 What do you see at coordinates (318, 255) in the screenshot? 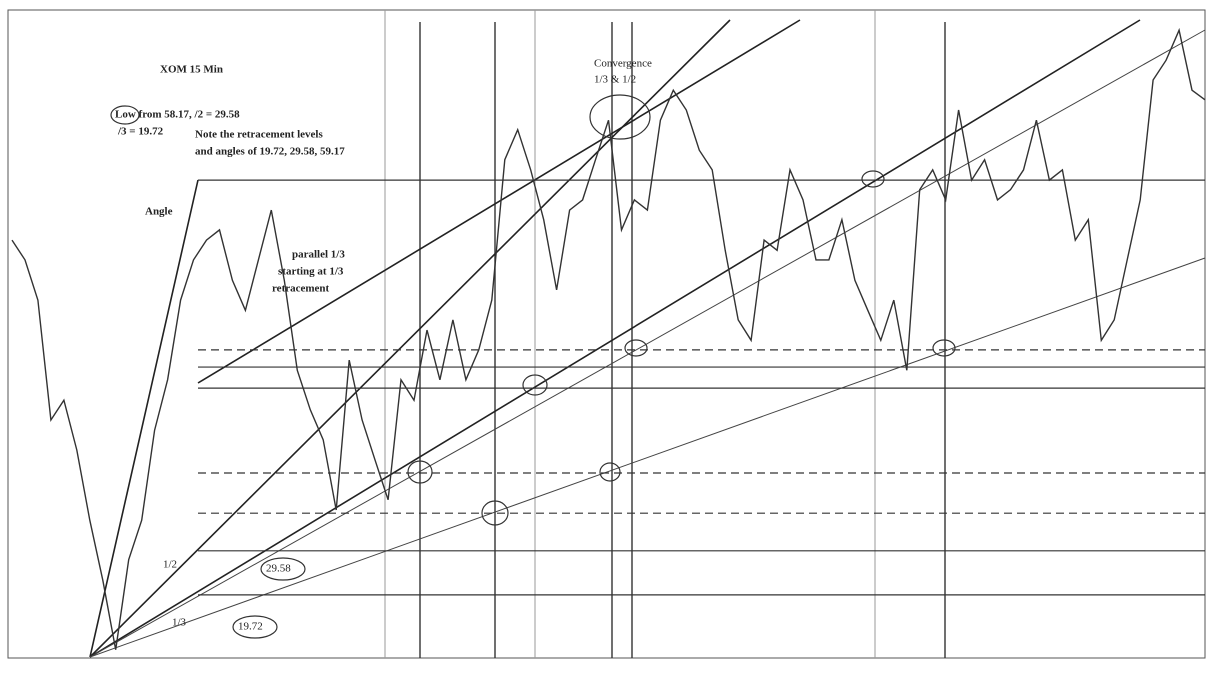
I see `annotation: parallel 1/3` at bounding box center [318, 255].